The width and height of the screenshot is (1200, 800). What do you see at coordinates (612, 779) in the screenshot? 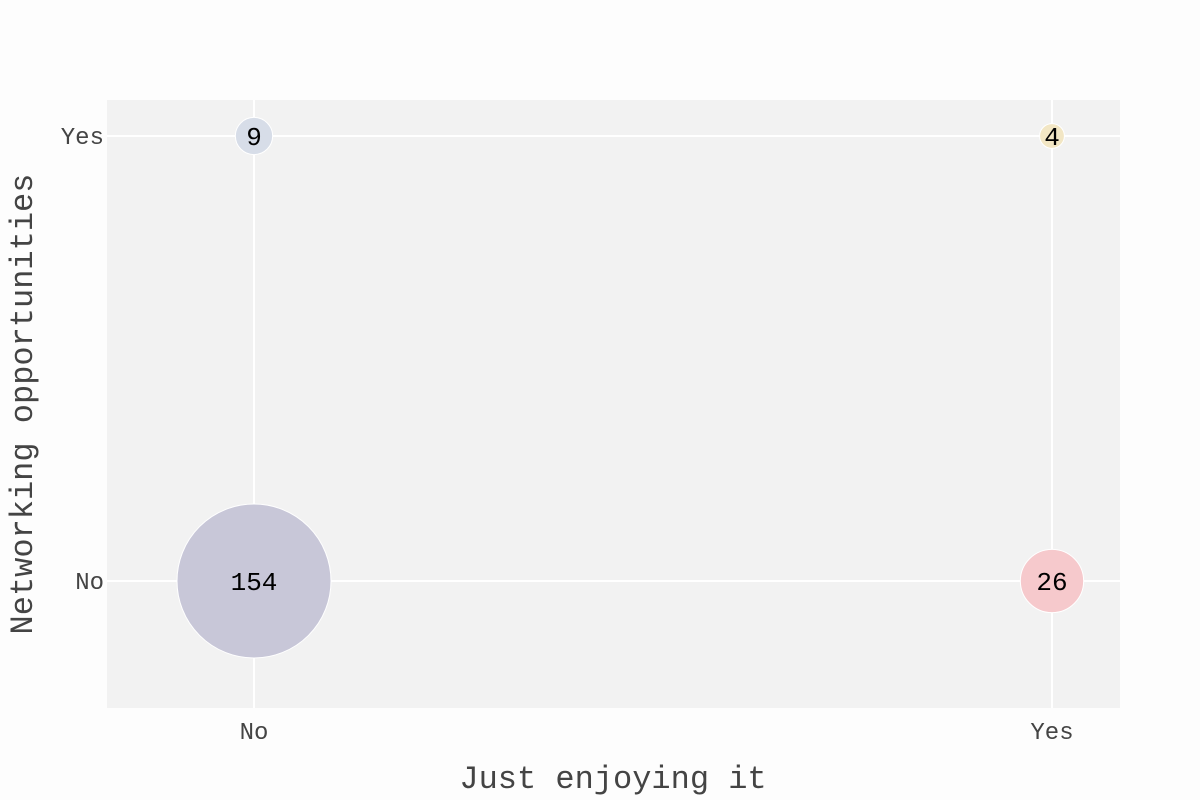
I see `x-axis-title: Just enjoying it` at bounding box center [612, 779].